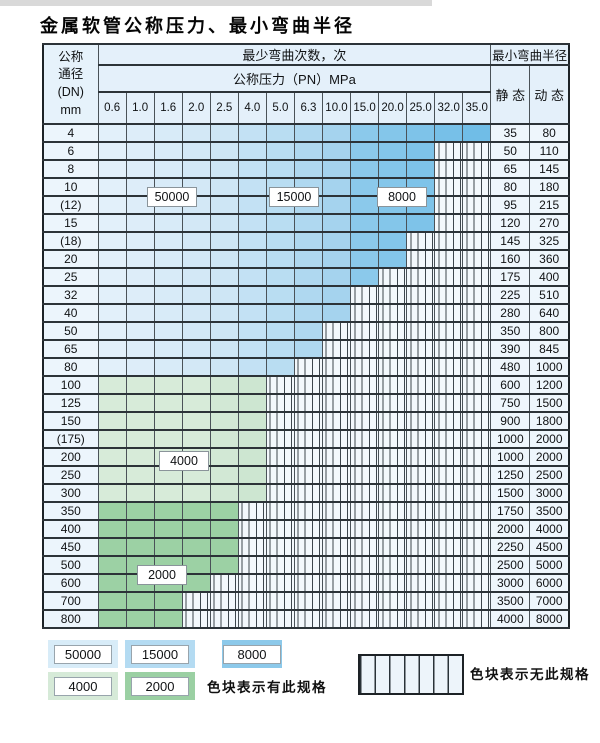 The height and width of the screenshot is (743, 600). I want to click on dn-cell: 4, so click(70, 133).